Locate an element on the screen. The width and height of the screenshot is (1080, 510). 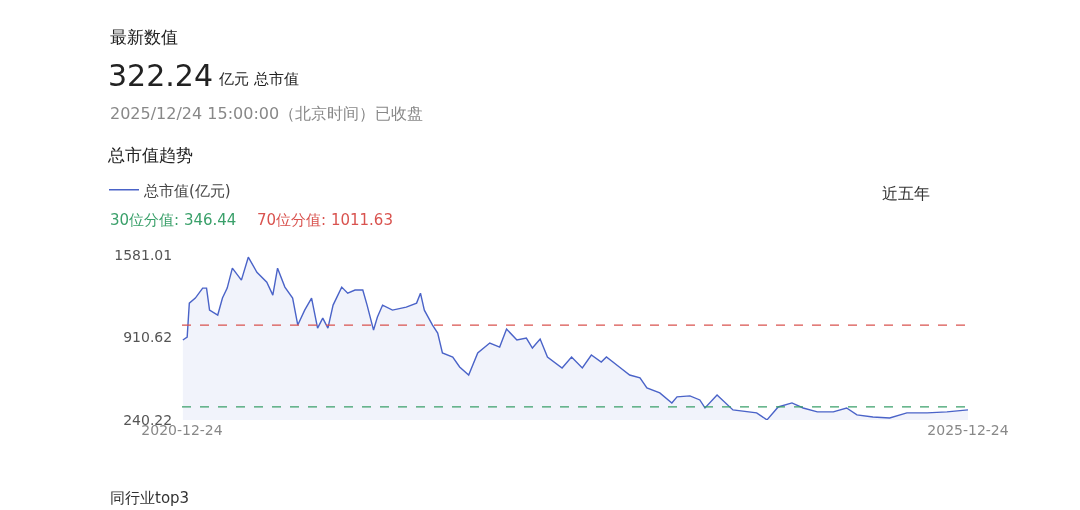
x-tick-label: 2025-12-24 is located at coordinates (968, 430).